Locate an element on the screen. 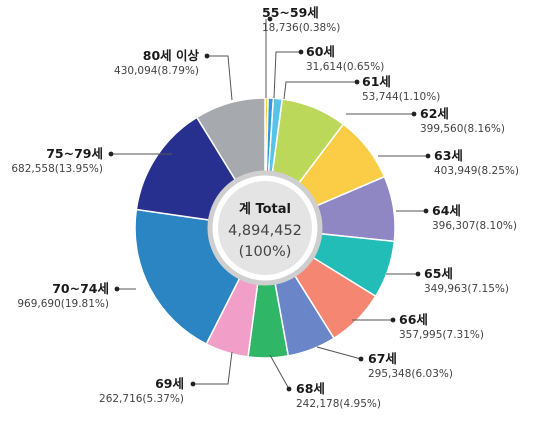  slice-value-5: 403,949(8.25%) is located at coordinates (476, 171).